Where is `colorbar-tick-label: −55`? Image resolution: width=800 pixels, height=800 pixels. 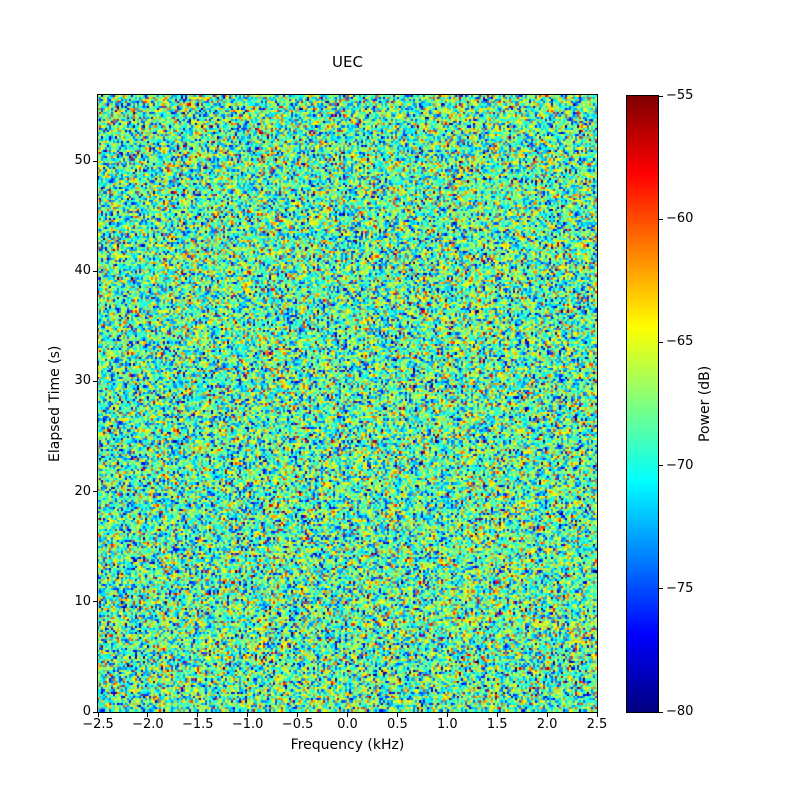
colorbar-tick-label: −55 is located at coordinates (680, 95).